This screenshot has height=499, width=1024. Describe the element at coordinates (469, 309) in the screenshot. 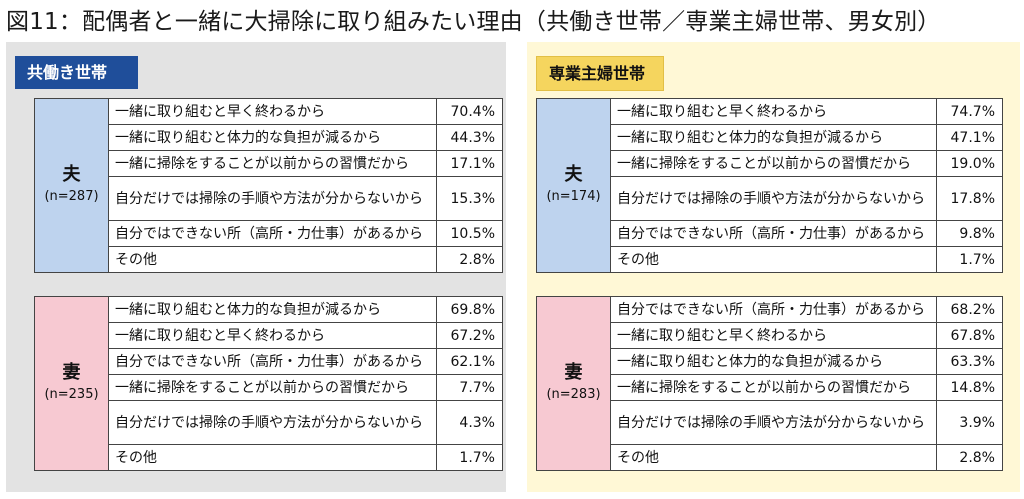

I see `percent-cell: 69.8%` at that location.